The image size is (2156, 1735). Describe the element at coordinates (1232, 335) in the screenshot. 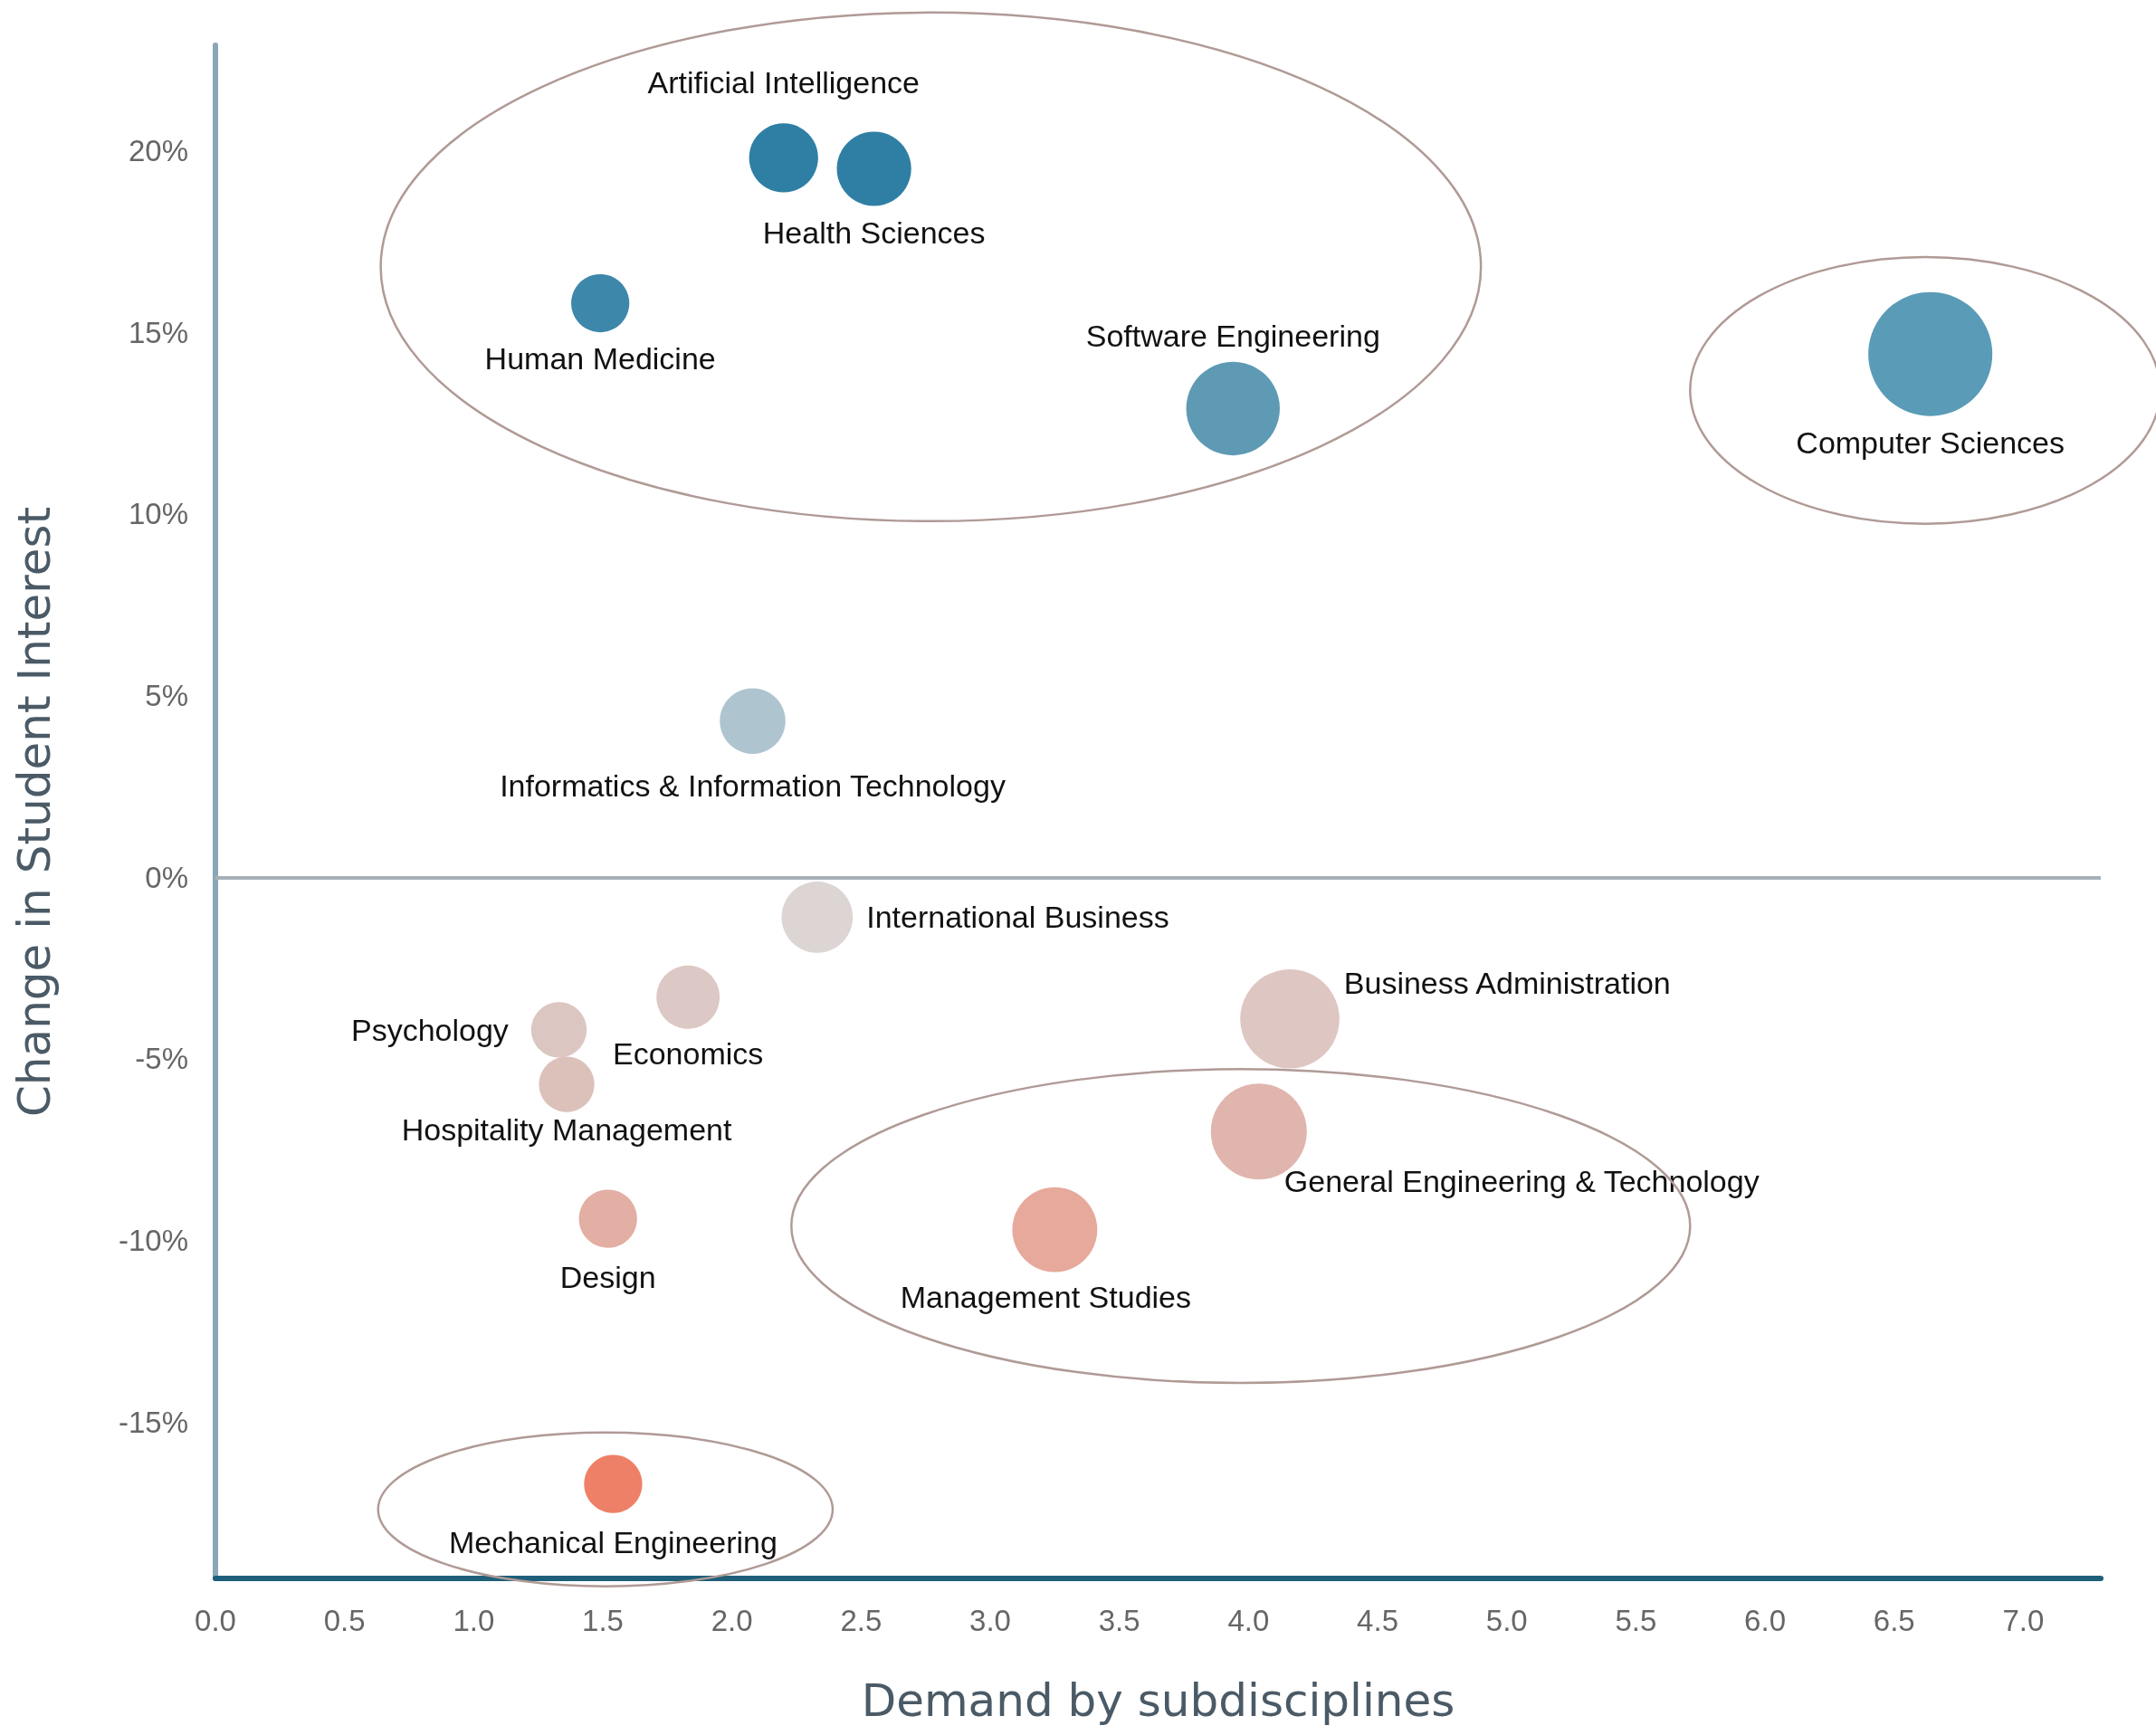

I see `series-label: Software Engineering` at that location.